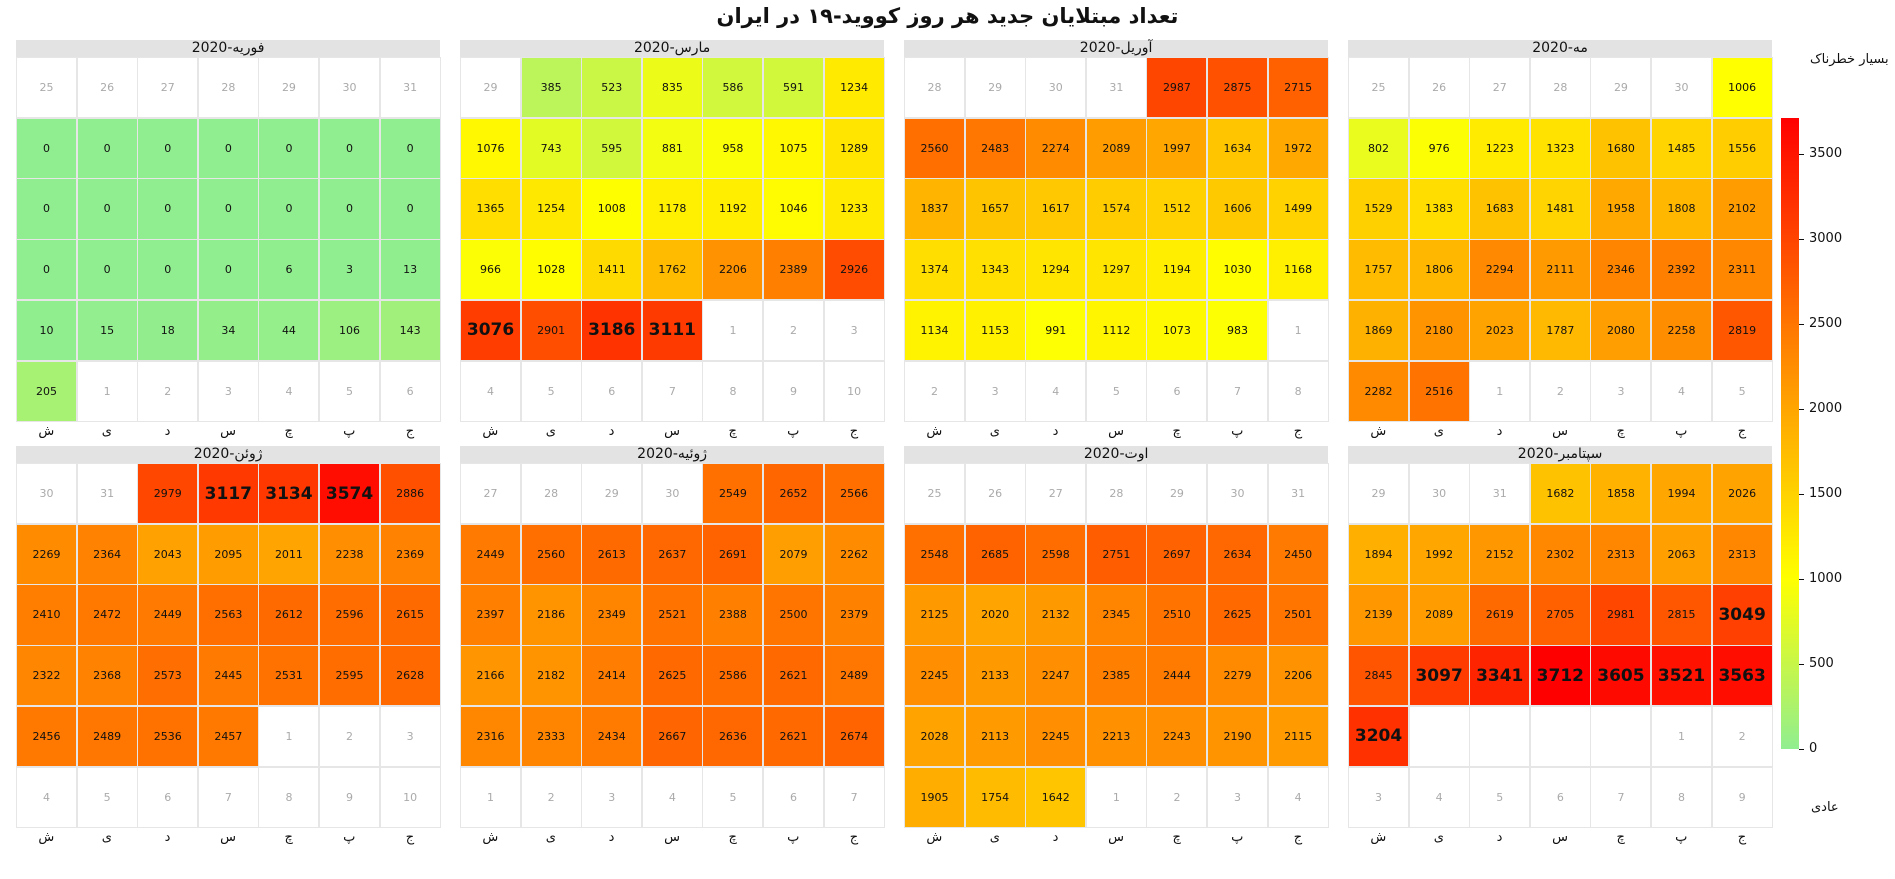 The height and width of the screenshot is (879, 1895). I want to click on weekday-label: د, so click(1499, 838).